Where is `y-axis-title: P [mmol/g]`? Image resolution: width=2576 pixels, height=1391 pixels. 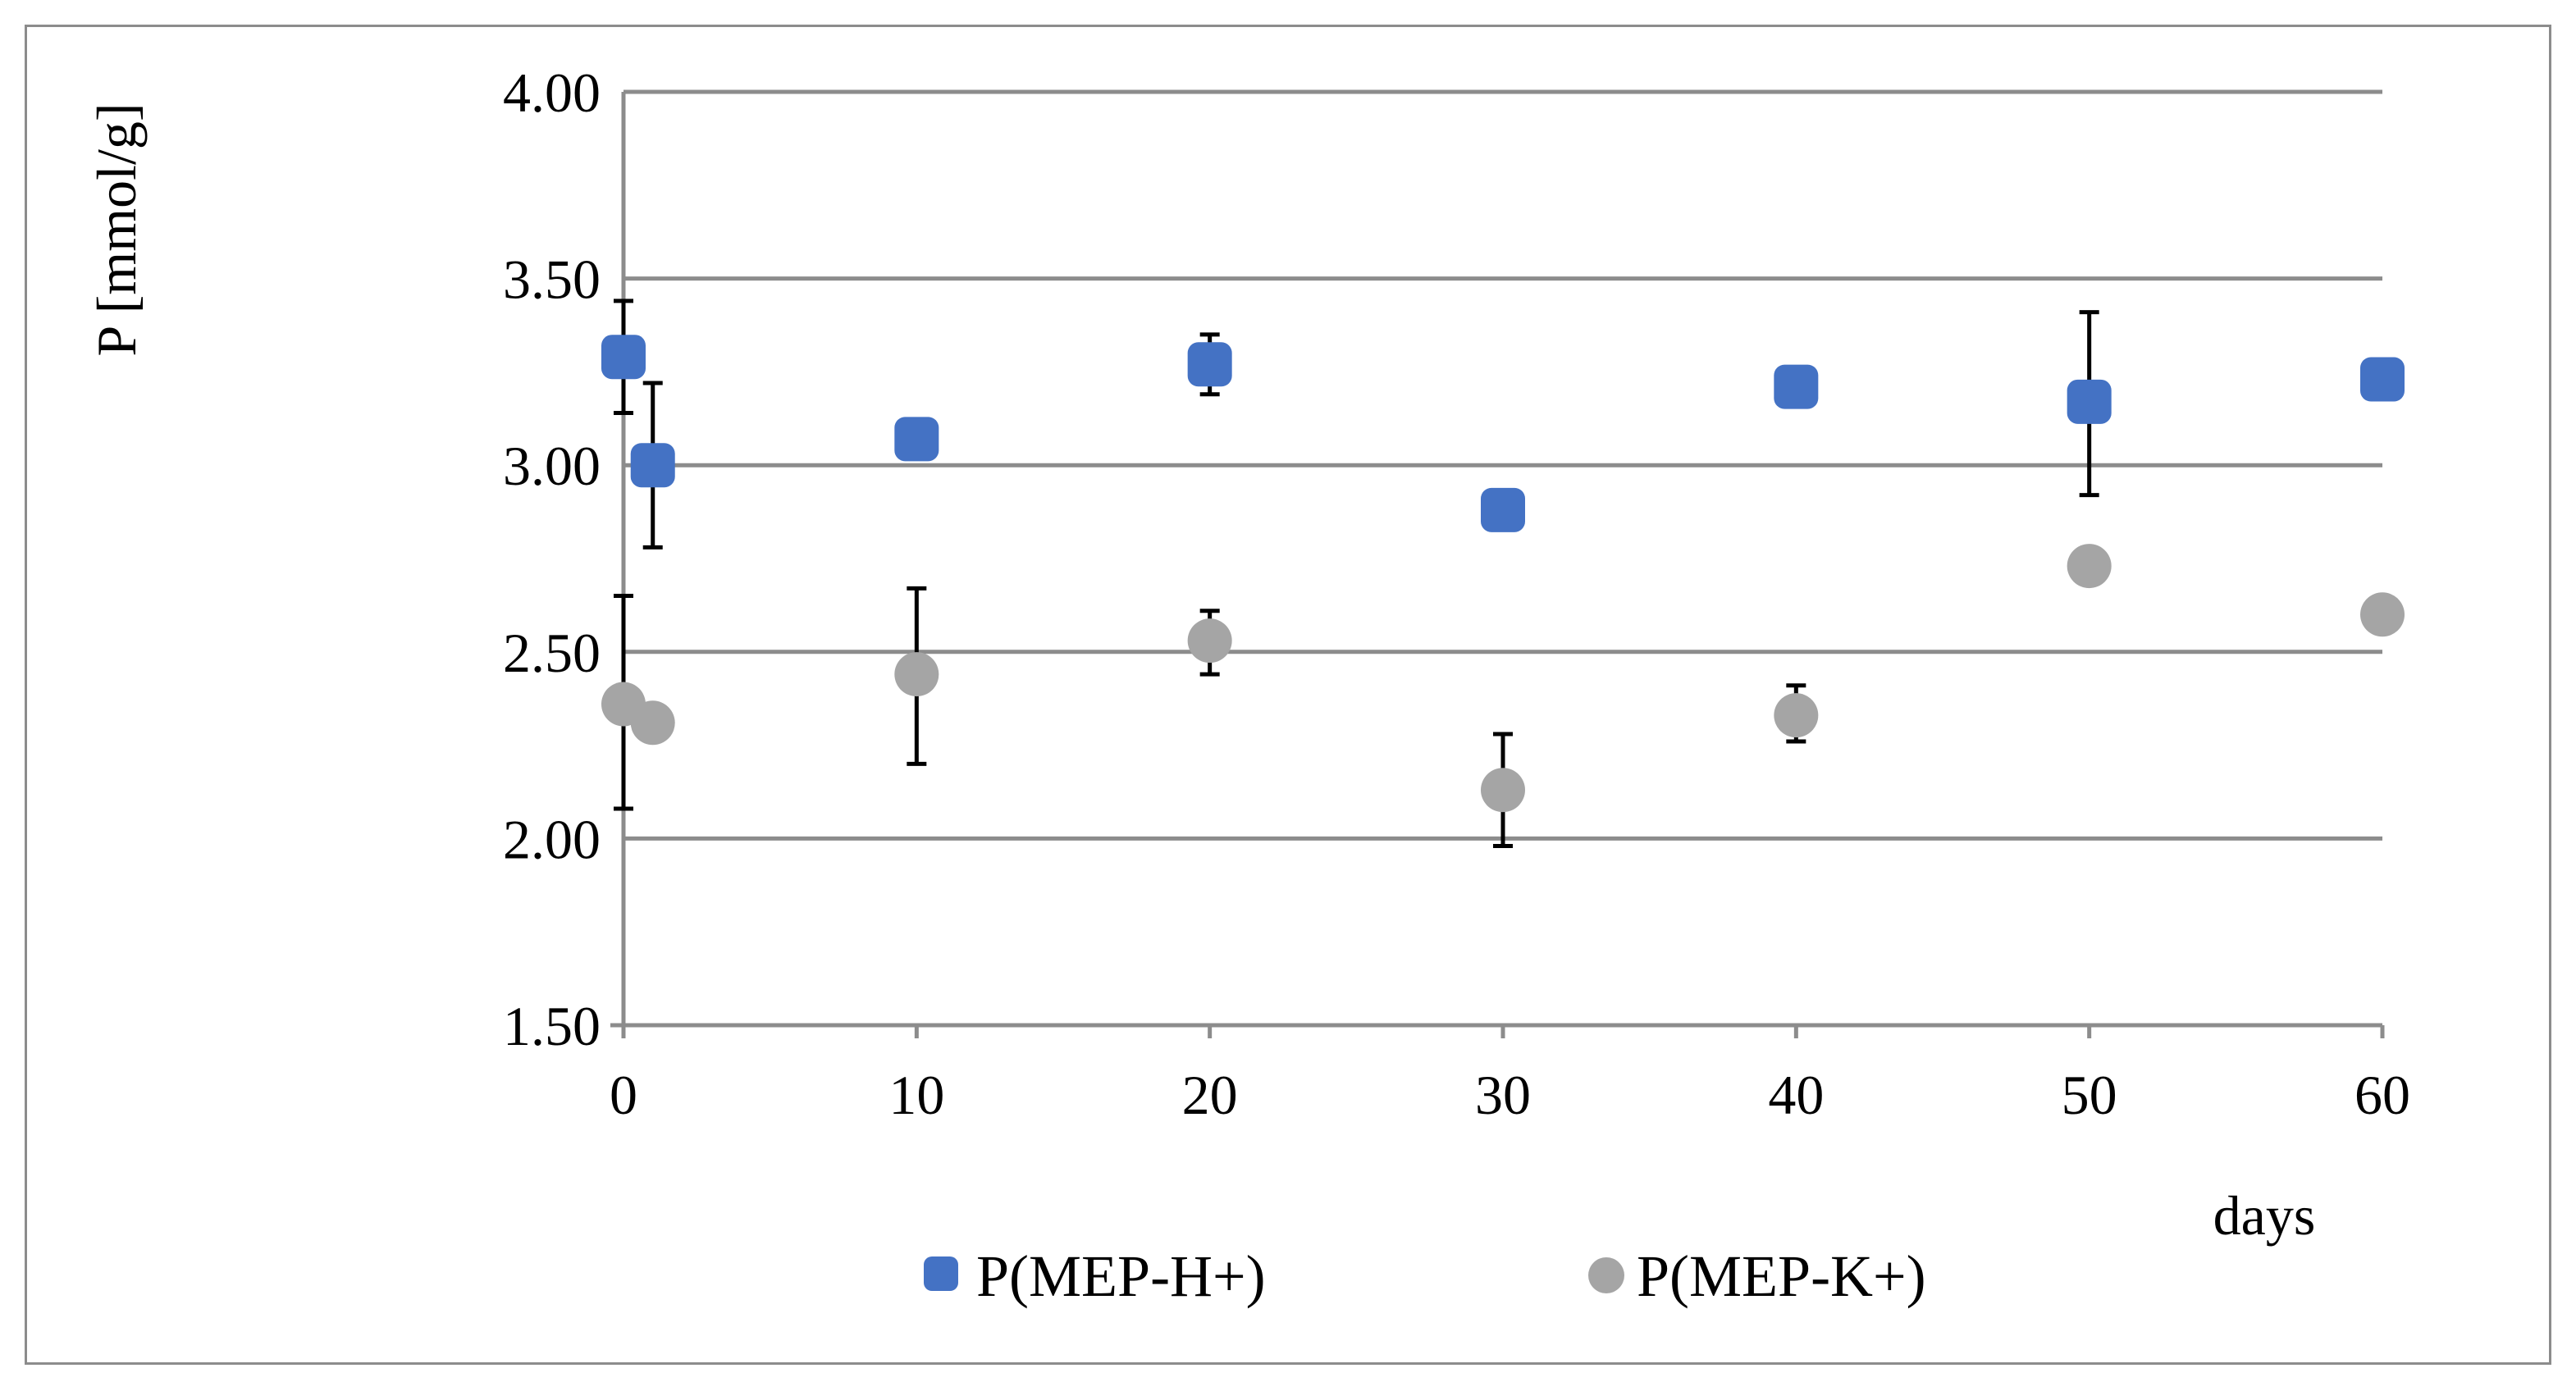
y-axis-title: P [mmol/g] is located at coordinates (117, 229).